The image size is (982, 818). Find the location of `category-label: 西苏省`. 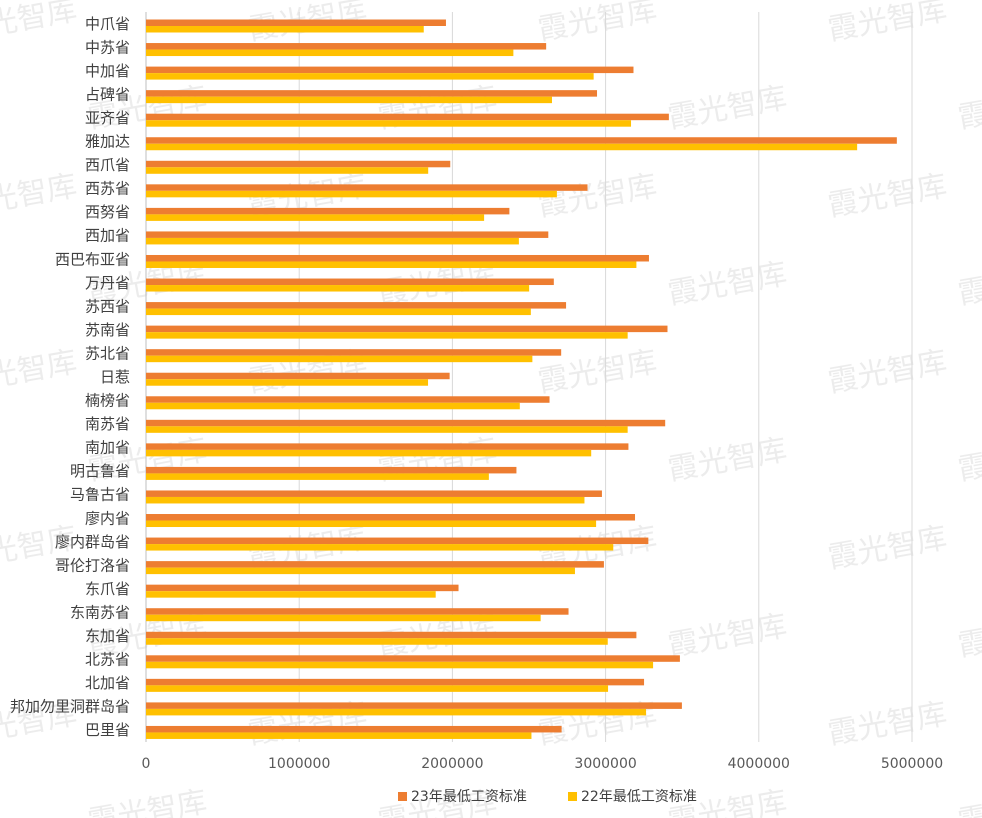

category-label: 西苏省 is located at coordinates (107, 189).